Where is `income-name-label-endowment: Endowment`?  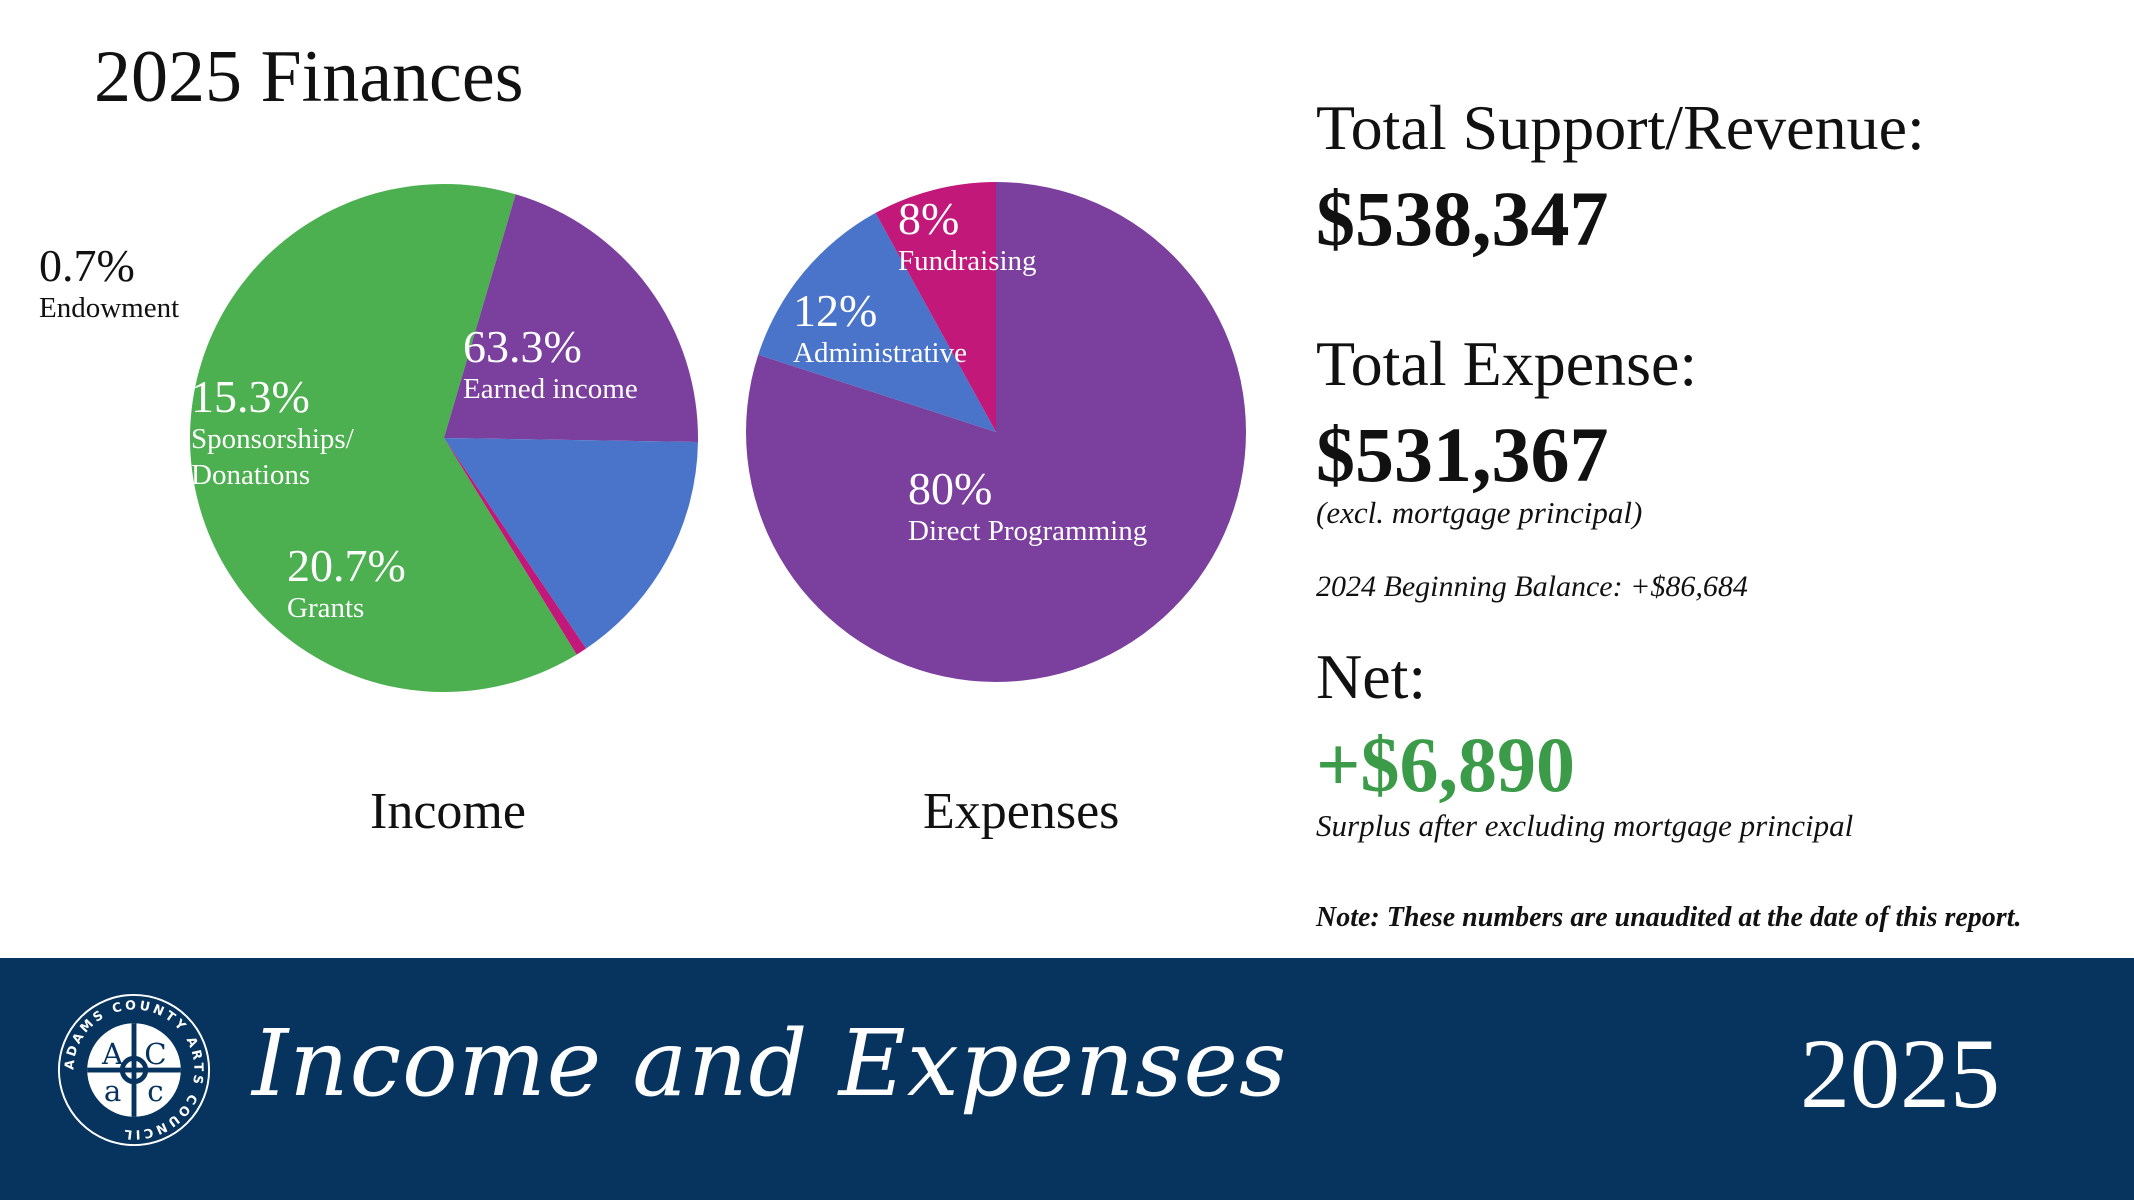 income-name-label-endowment: Endowment is located at coordinates (109, 308).